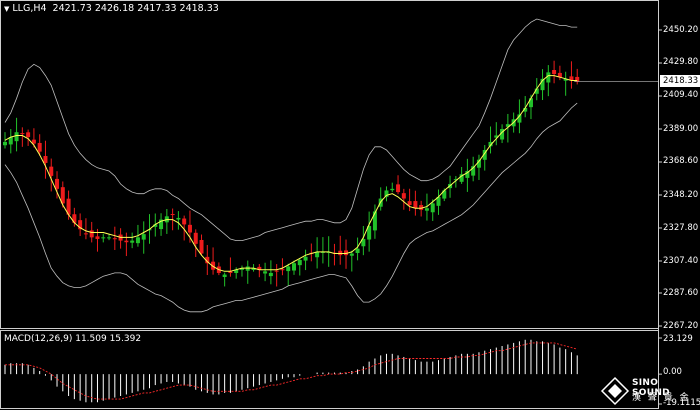 The image size is (700, 410). What do you see at coordinates (681, 95) in the screenshot?
I see `price-tick: 2409.40` at bounding box center [681, 95].